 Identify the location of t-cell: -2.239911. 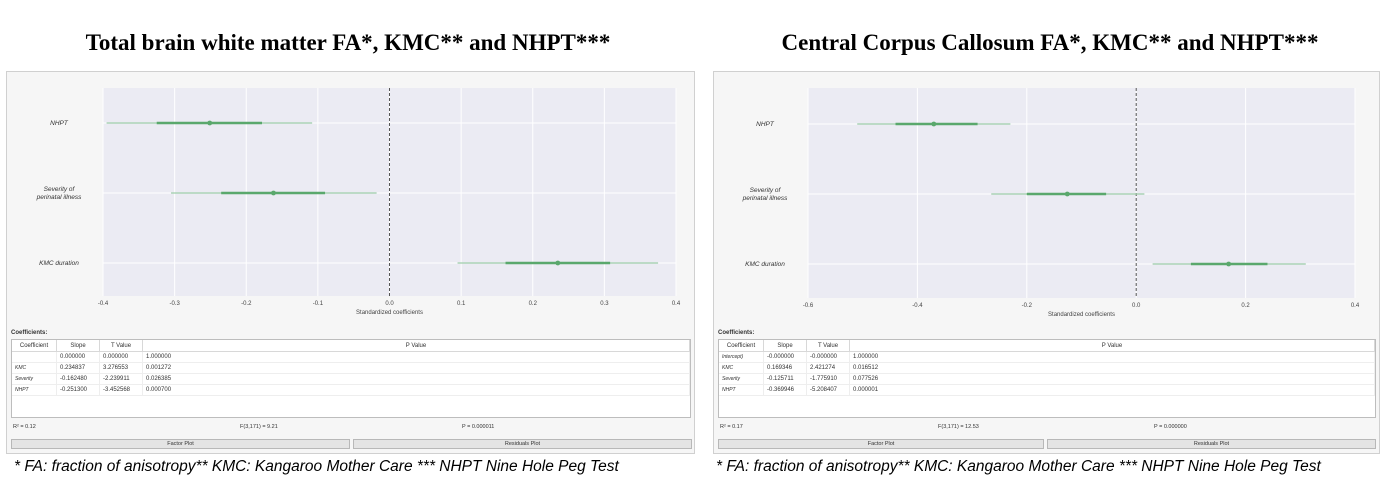
(121, 379).